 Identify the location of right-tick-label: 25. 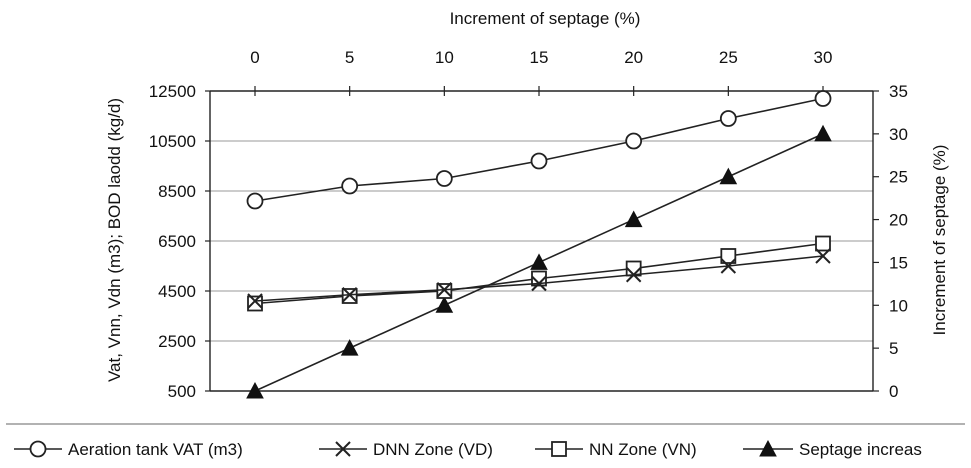
(898, 177).